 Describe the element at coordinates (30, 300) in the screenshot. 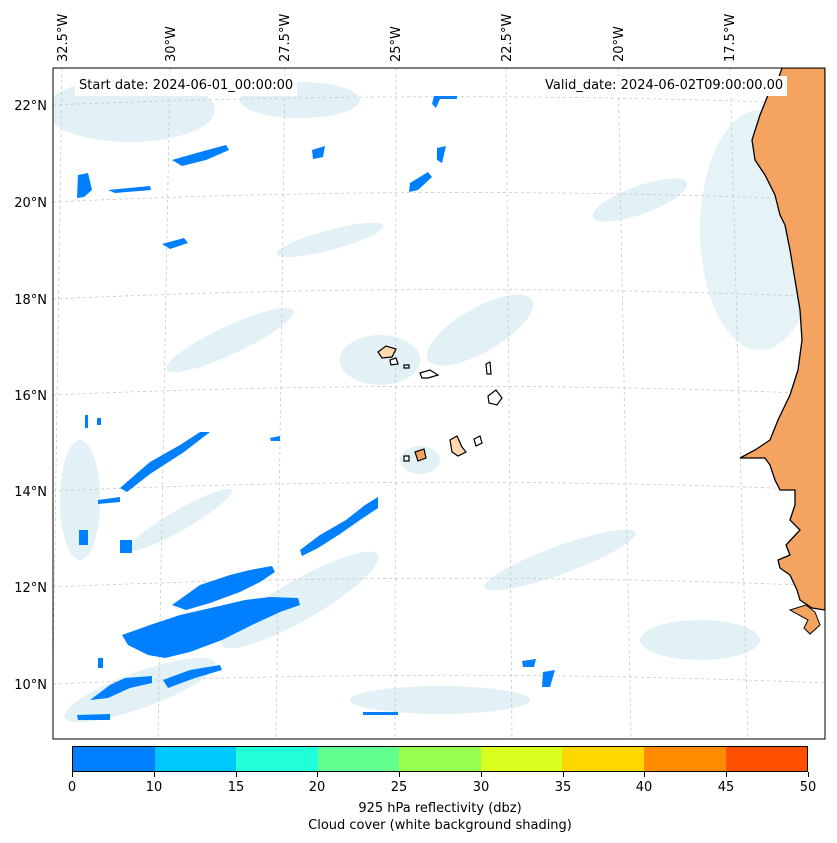

I see `lat-label: 18°N` at that location.